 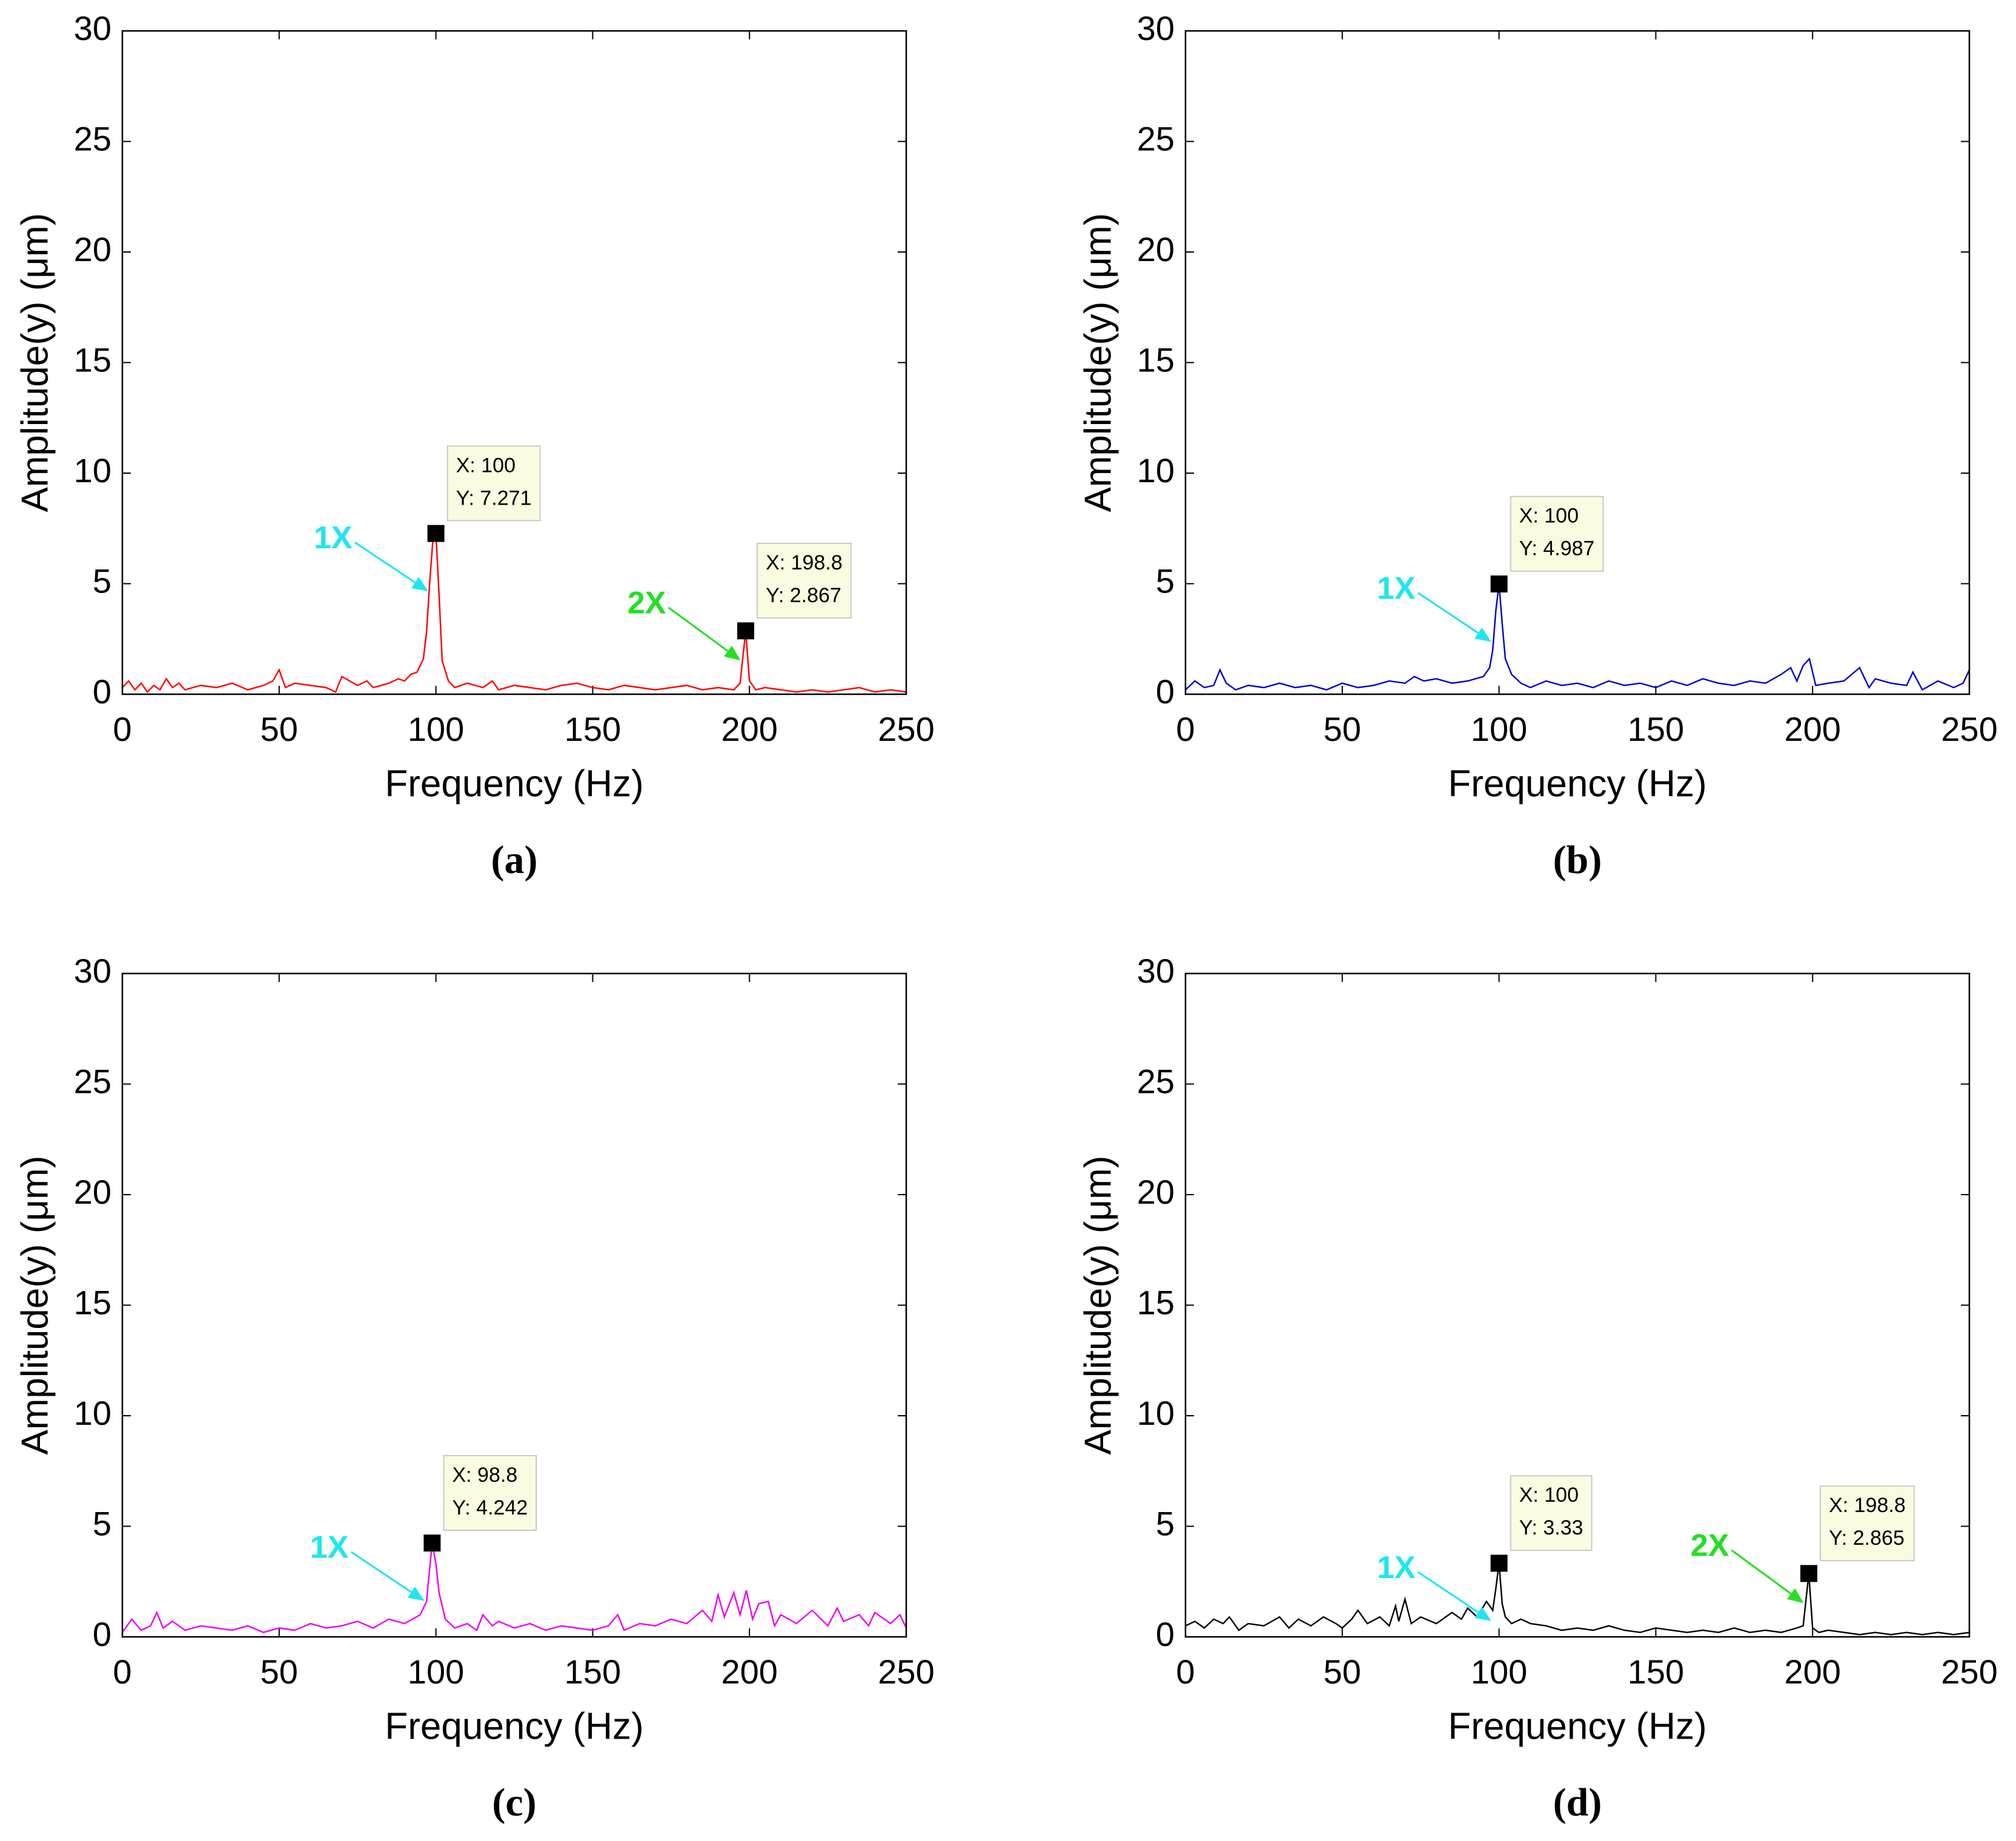 What do you see at coordinates (1577, 1803) in the screenshot?
I see `panel-caption: (d)` at bounding box center [1577, 1803].